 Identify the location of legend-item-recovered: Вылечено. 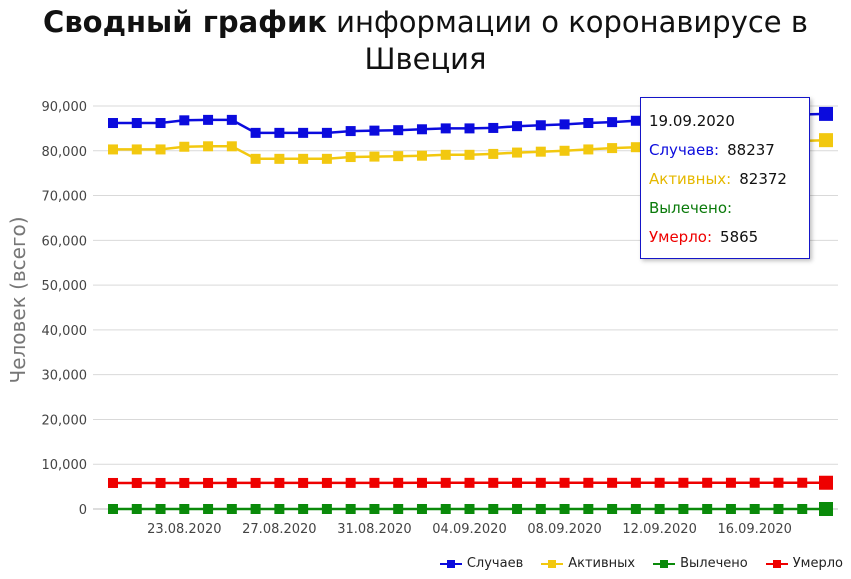
(700, 563).